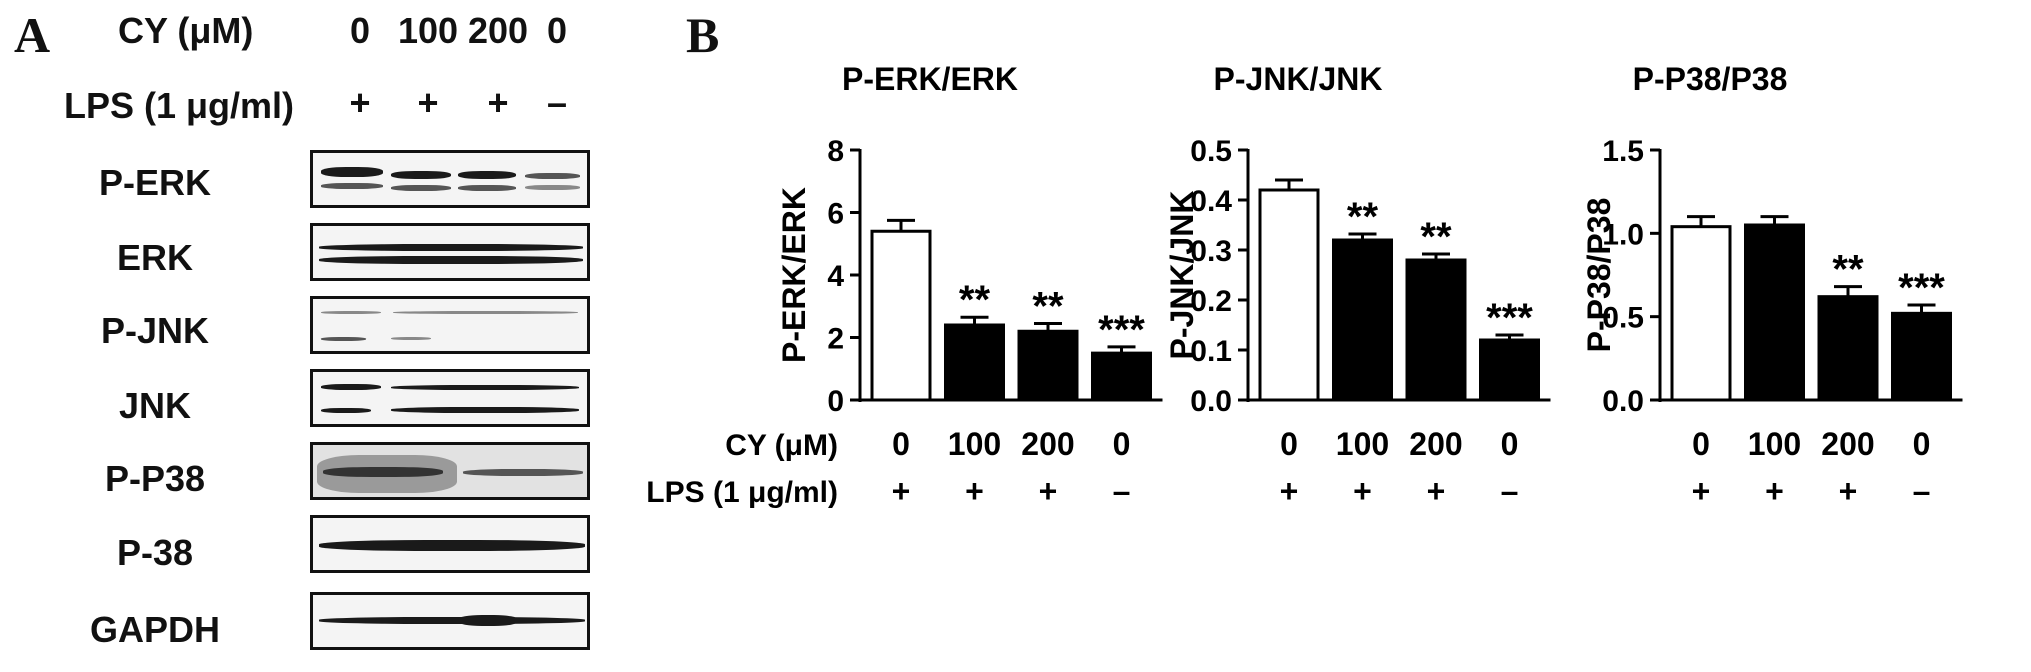  I want to click on blot-label-jnk: JNK, so click(155, 405).